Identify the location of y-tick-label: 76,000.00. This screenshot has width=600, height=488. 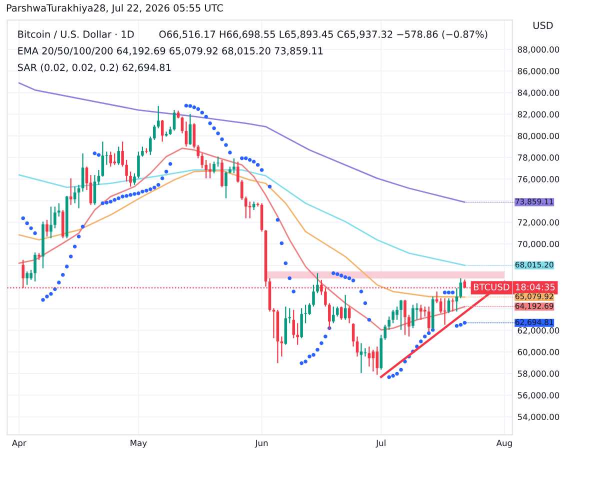
(539, 180).